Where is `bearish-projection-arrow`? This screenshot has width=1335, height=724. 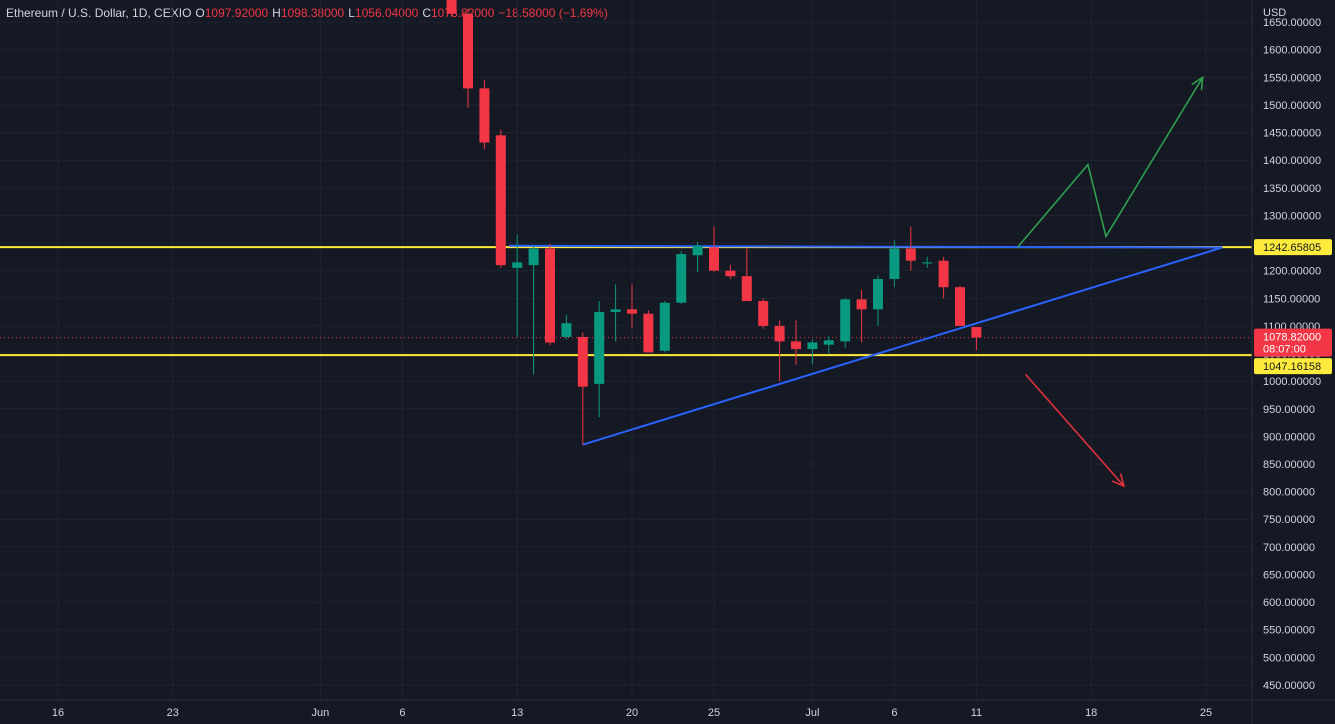
bearish-projection-arrow is located at coordinates (1074, 430).